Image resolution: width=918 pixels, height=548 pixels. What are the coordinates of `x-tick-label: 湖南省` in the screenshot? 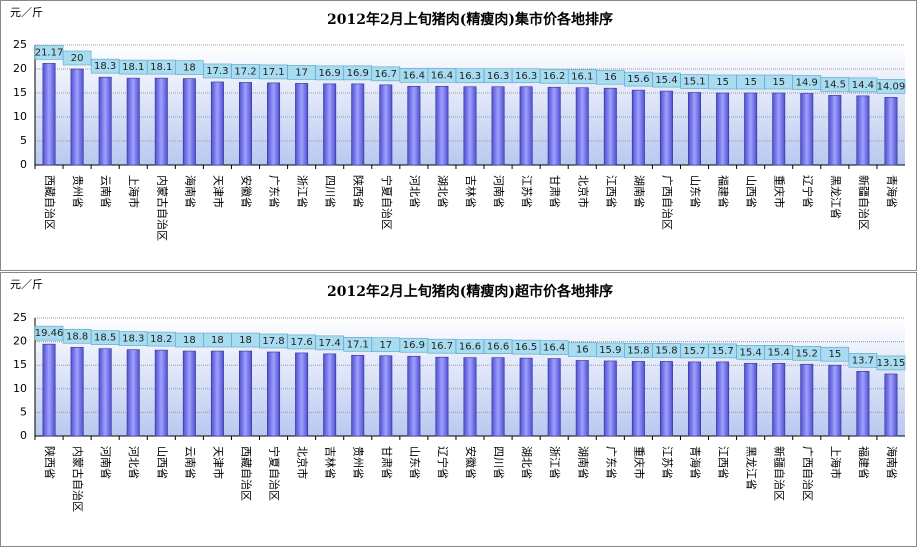 It's located at (638, 191).